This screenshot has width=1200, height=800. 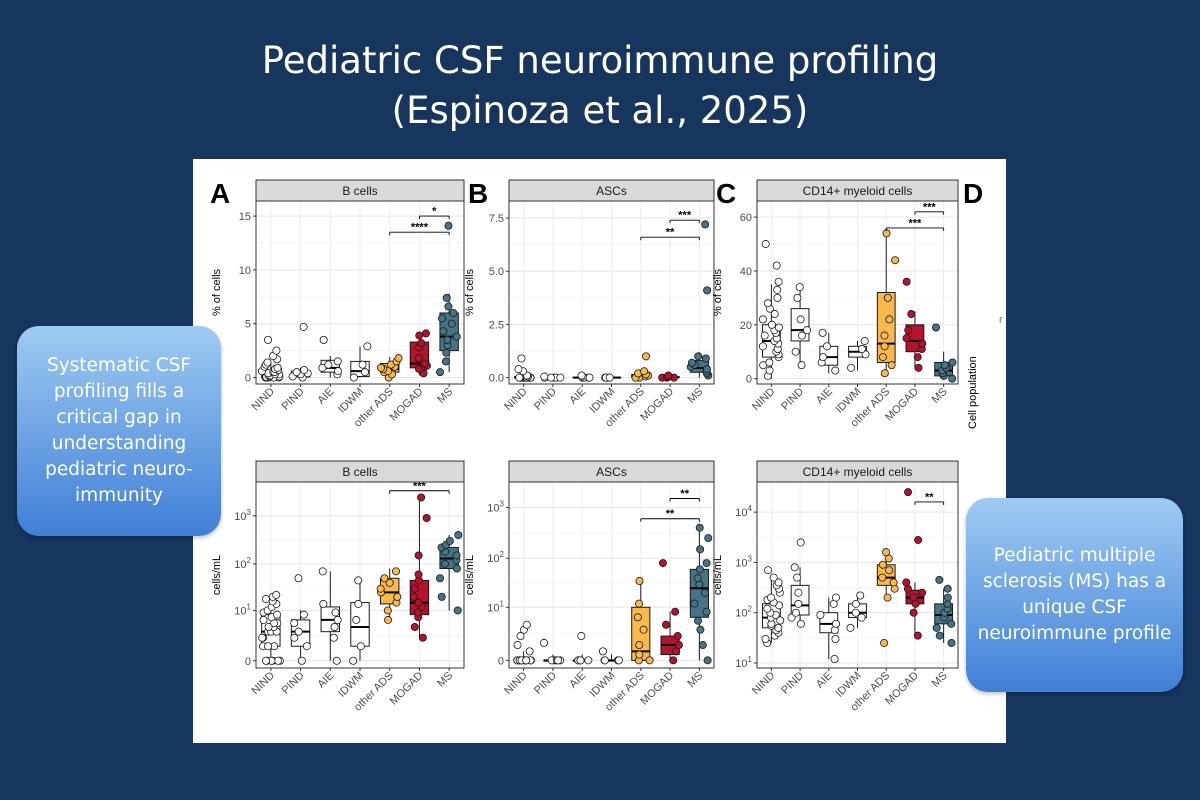 I want to click on significance-bracket: ****, so click(x=419, y=229).